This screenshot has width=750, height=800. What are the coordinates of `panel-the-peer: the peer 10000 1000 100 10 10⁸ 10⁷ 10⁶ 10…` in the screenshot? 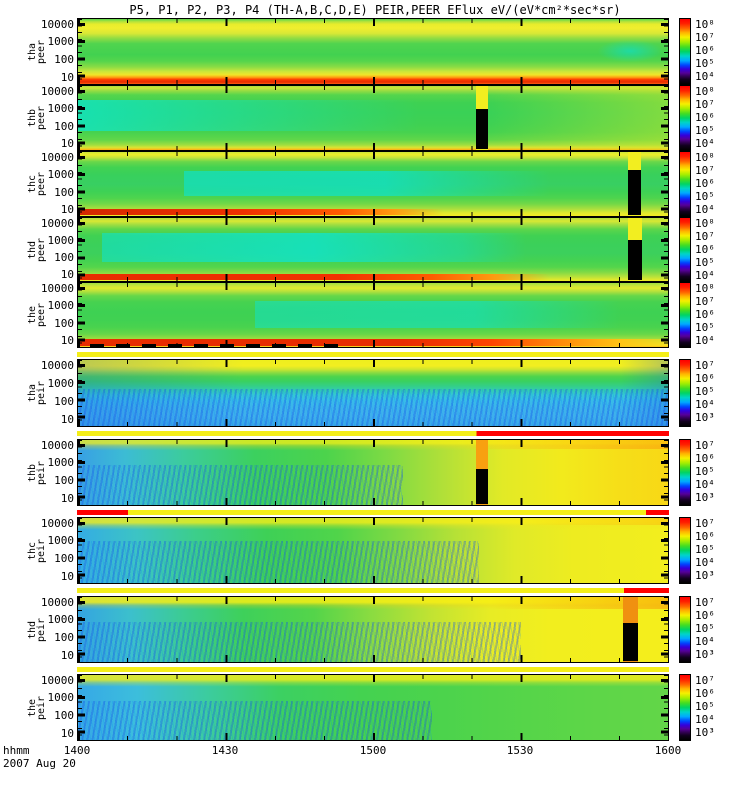 It's located at (375, 315).